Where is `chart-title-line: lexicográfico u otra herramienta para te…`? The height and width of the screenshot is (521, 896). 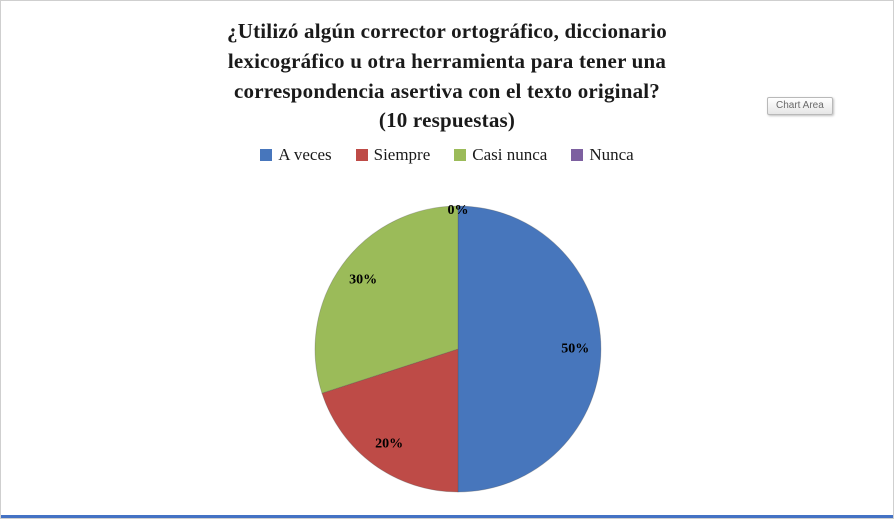
chart-title-line: lexicográfico u otra herramienta para te… is located at coordinates (447, 60).